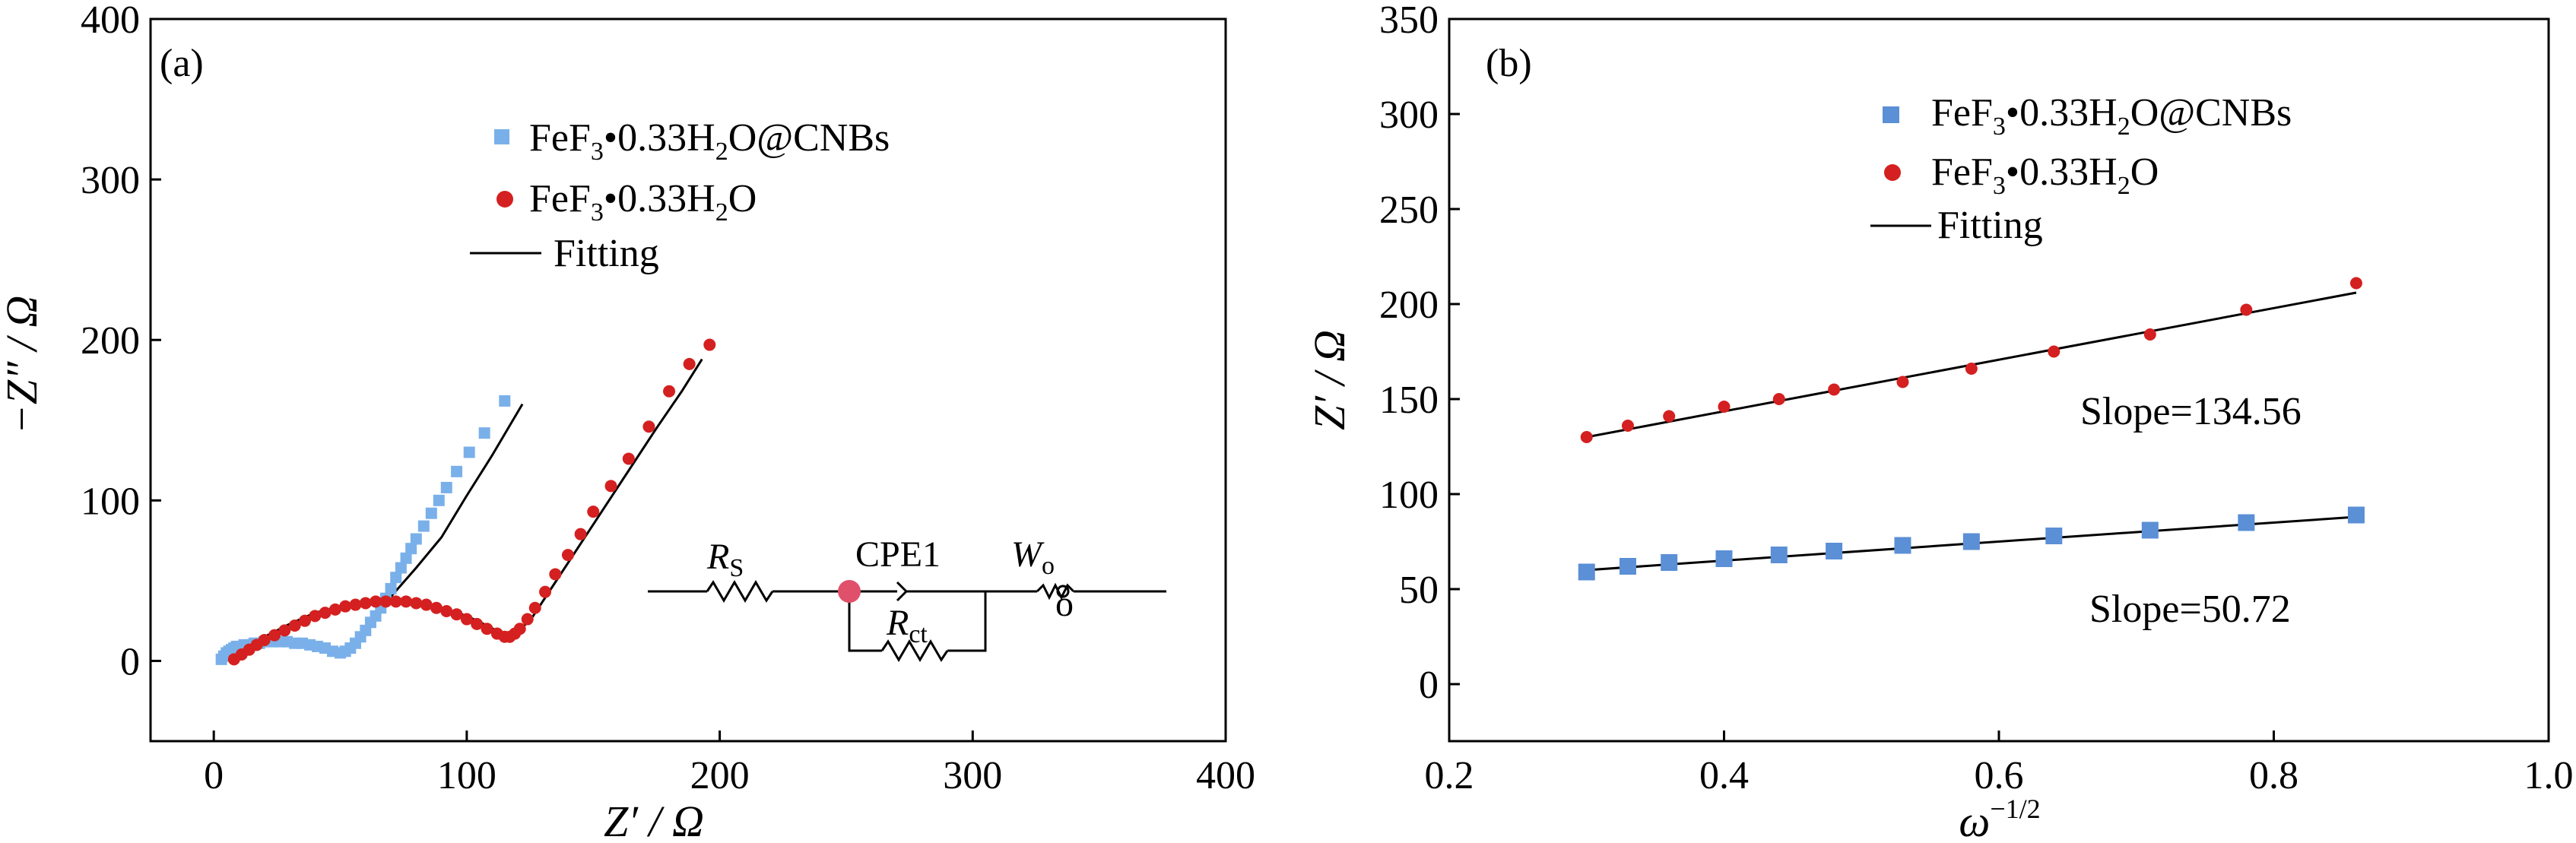  Describe the element at coordinates (898, 554) in the screenshot. I see `circuit-label-cpe: CPE1` at that location.